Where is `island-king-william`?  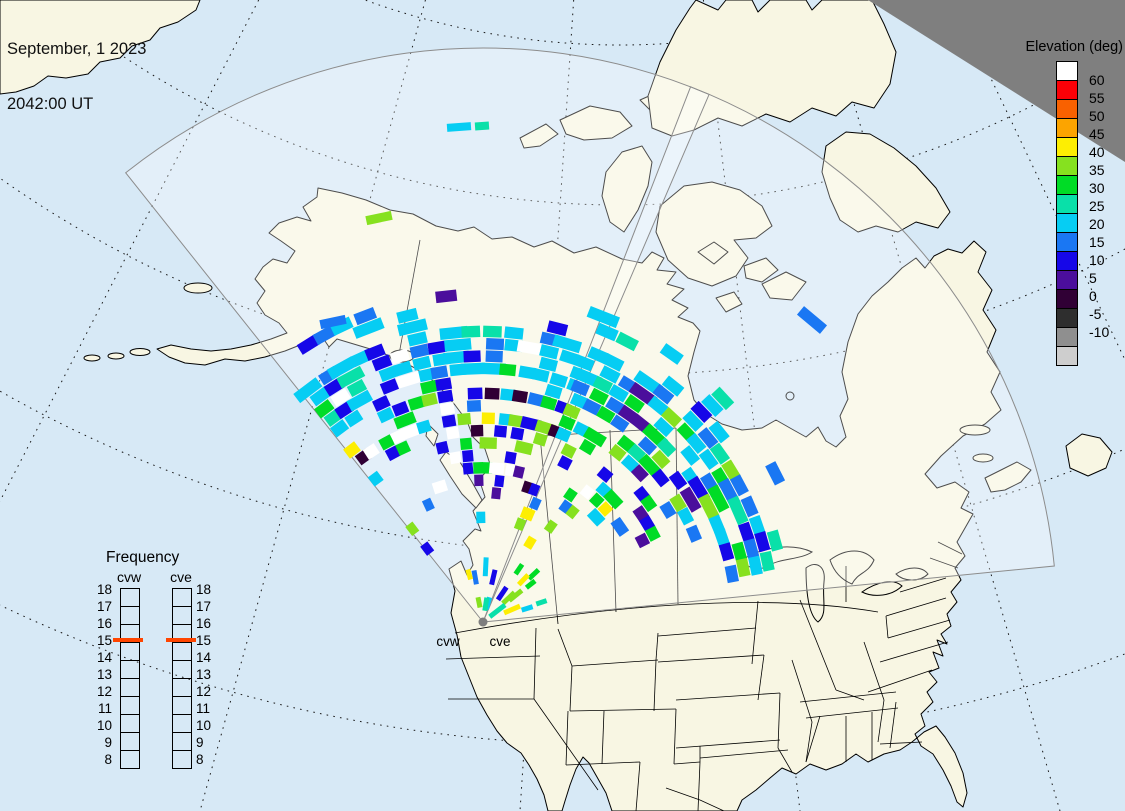 island-king-william is located at coordinates (729, 302).